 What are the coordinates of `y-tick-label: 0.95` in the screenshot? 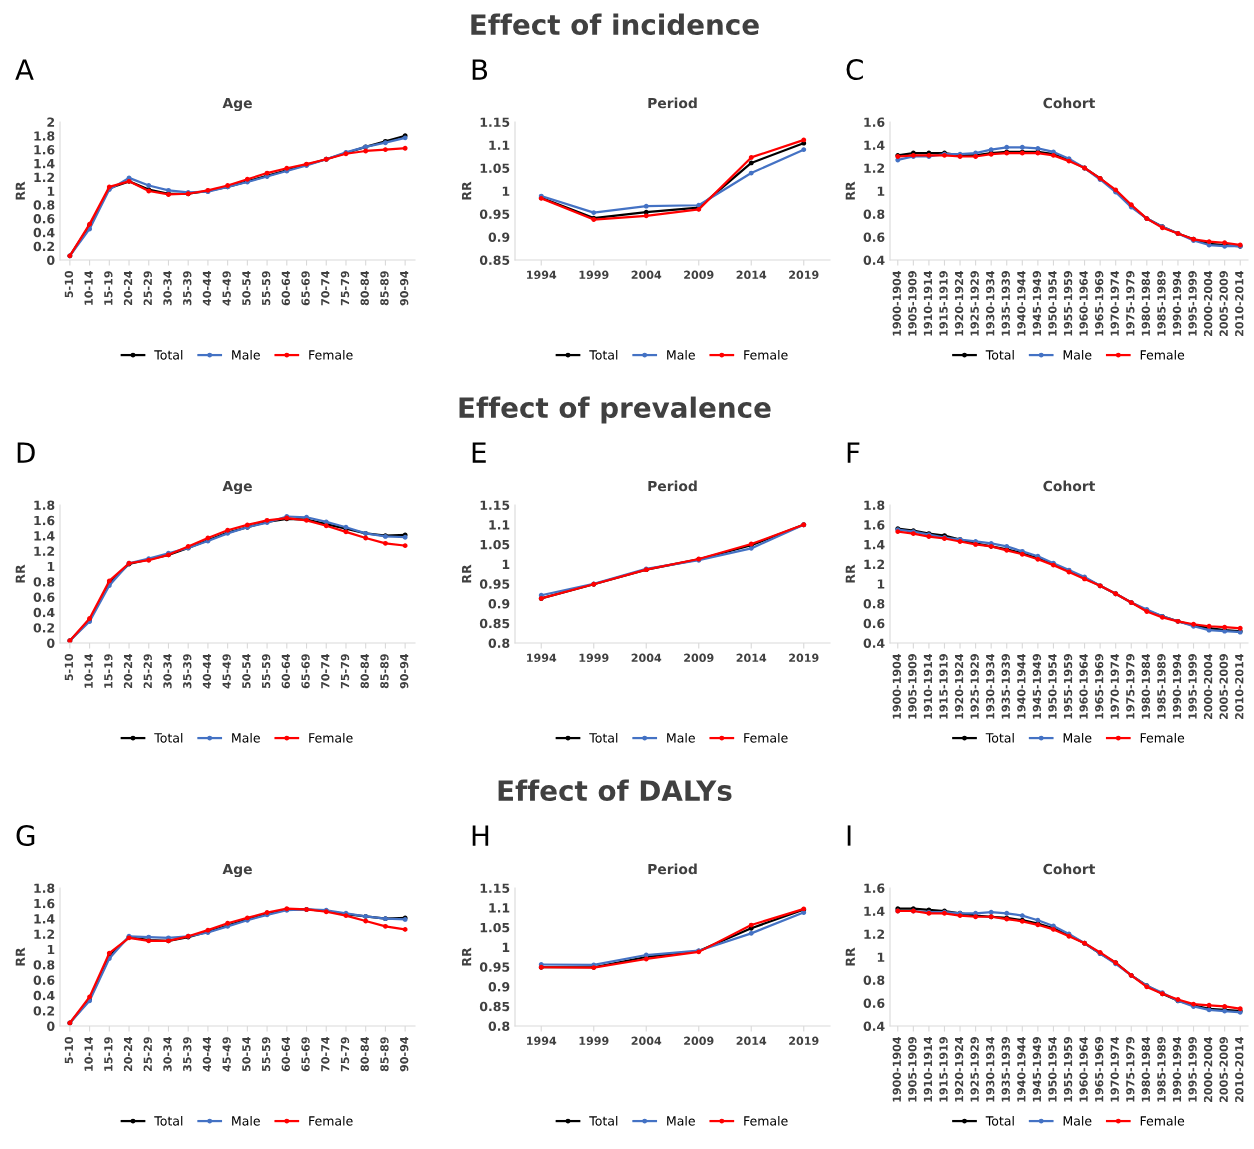 It's located at (494, 967).